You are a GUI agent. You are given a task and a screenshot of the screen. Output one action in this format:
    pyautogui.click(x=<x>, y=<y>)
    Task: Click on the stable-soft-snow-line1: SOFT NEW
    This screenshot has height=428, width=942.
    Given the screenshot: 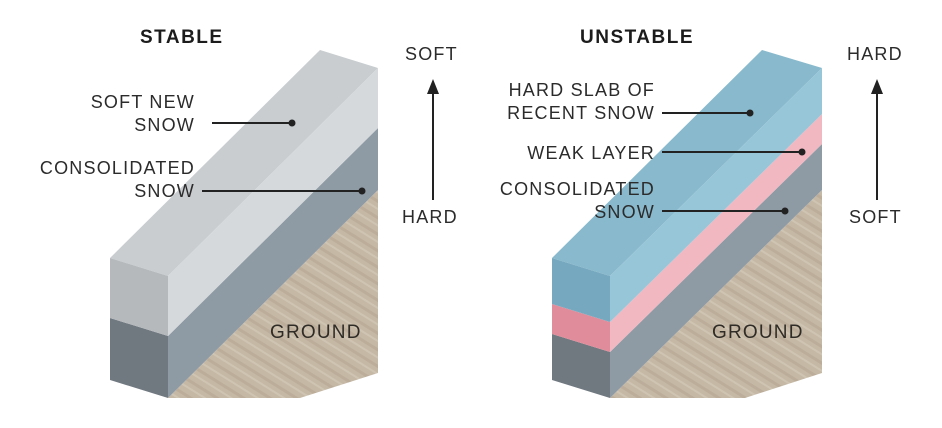 What is the action you would take?
    pyautogui.click(x=142, y=102)
    